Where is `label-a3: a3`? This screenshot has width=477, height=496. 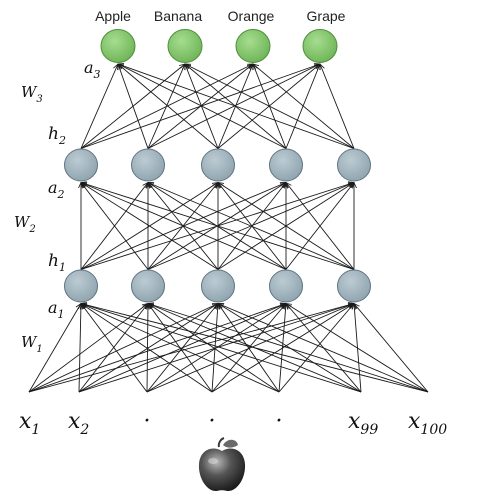 label-a3: a3 is located at coordinates (92, 69).